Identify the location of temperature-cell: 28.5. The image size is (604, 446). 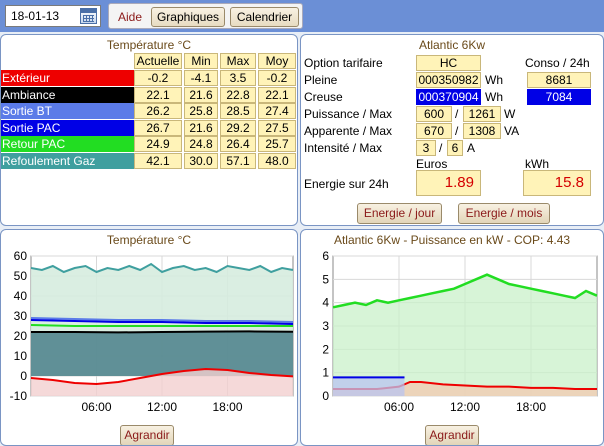
(238, 111).